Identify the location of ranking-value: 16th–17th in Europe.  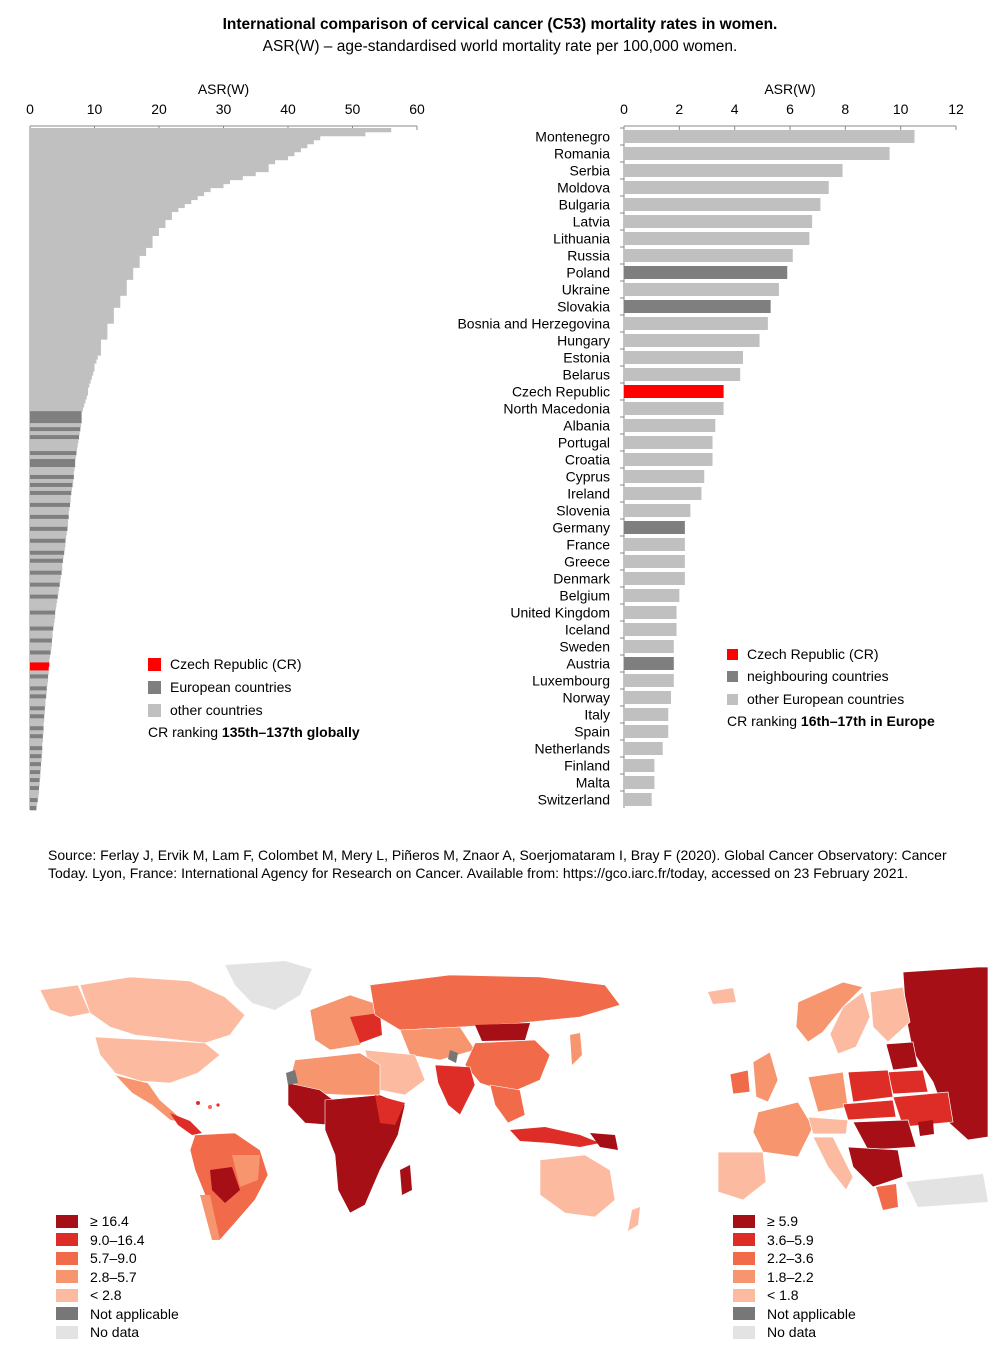
(867, 721).